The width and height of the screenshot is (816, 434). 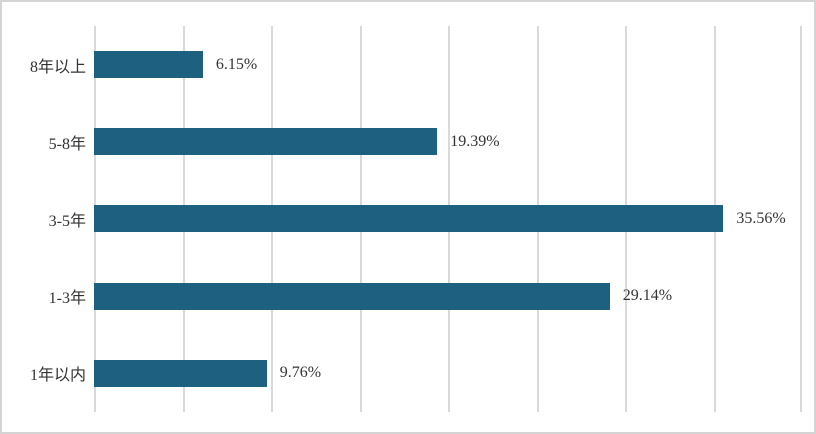 I want to click on value-label: 35.56%, so click(x=761, y=218).